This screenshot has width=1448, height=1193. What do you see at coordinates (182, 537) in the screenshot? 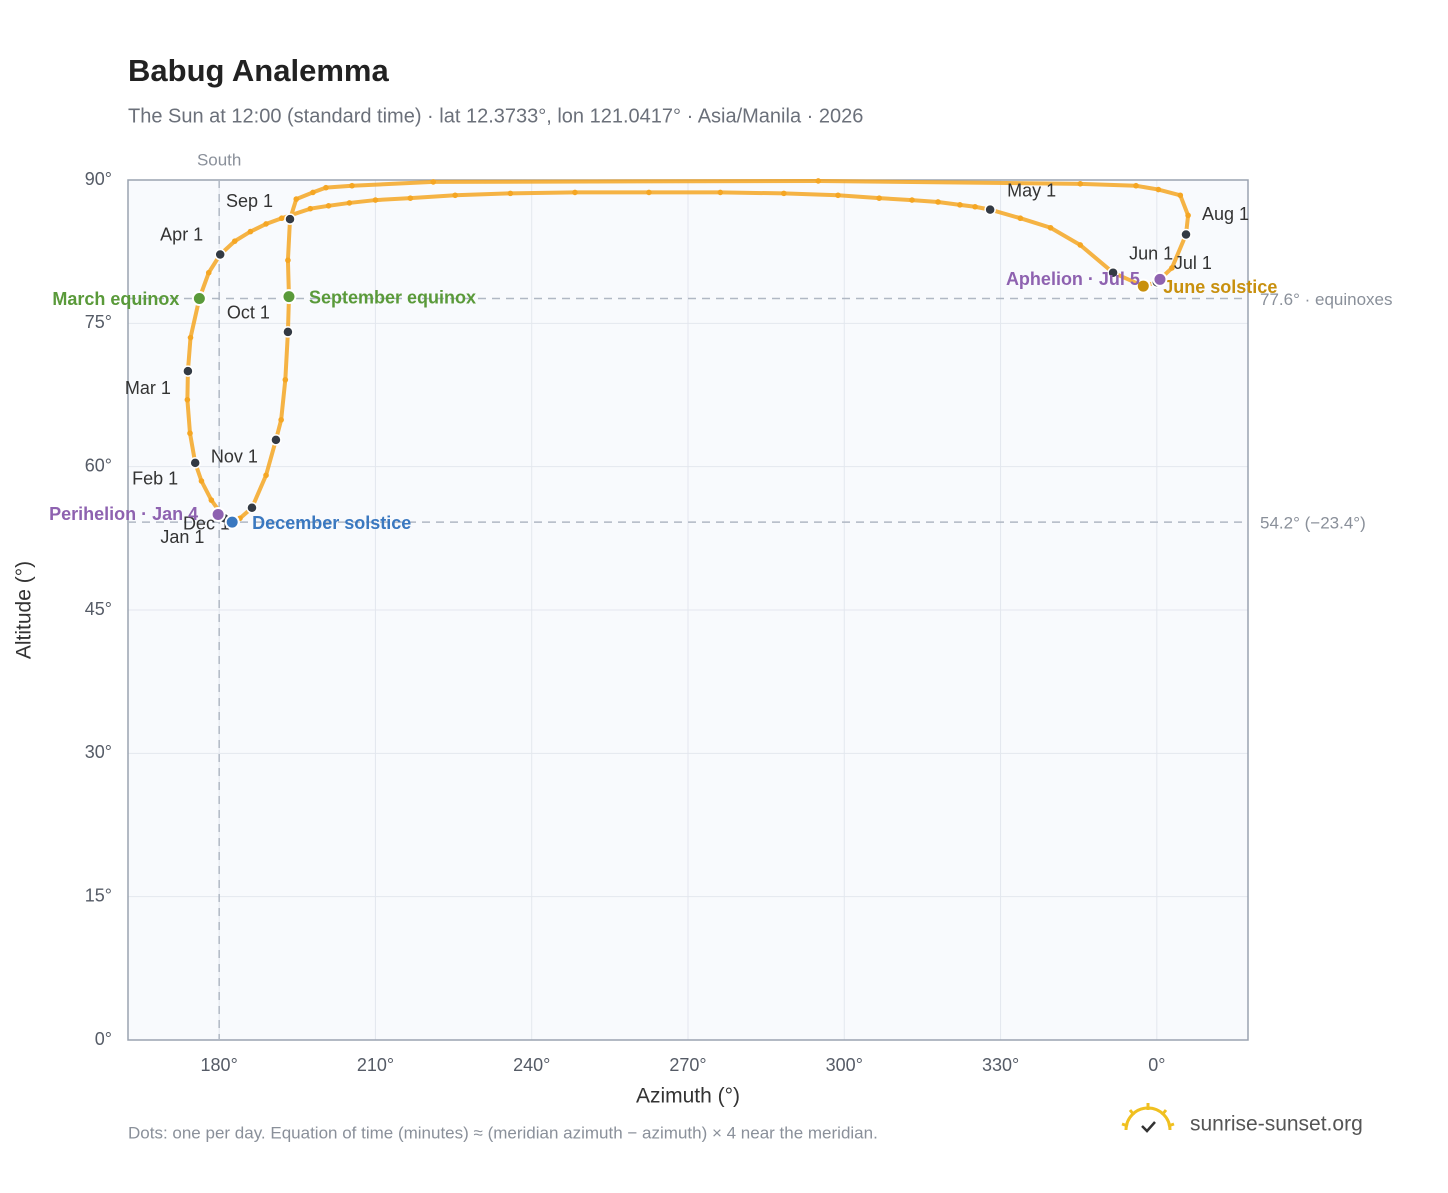
I see `month-label: Jan 1` at bounding box center [182, 537].